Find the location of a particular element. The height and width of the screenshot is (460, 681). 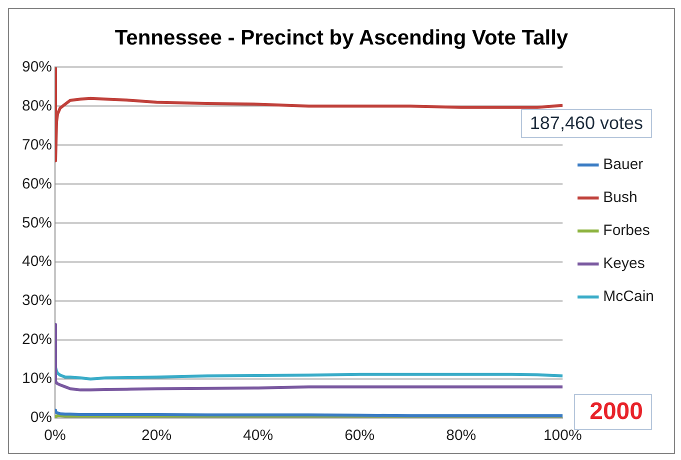

legend-label: Forbes is located at coordinates (626, 231).